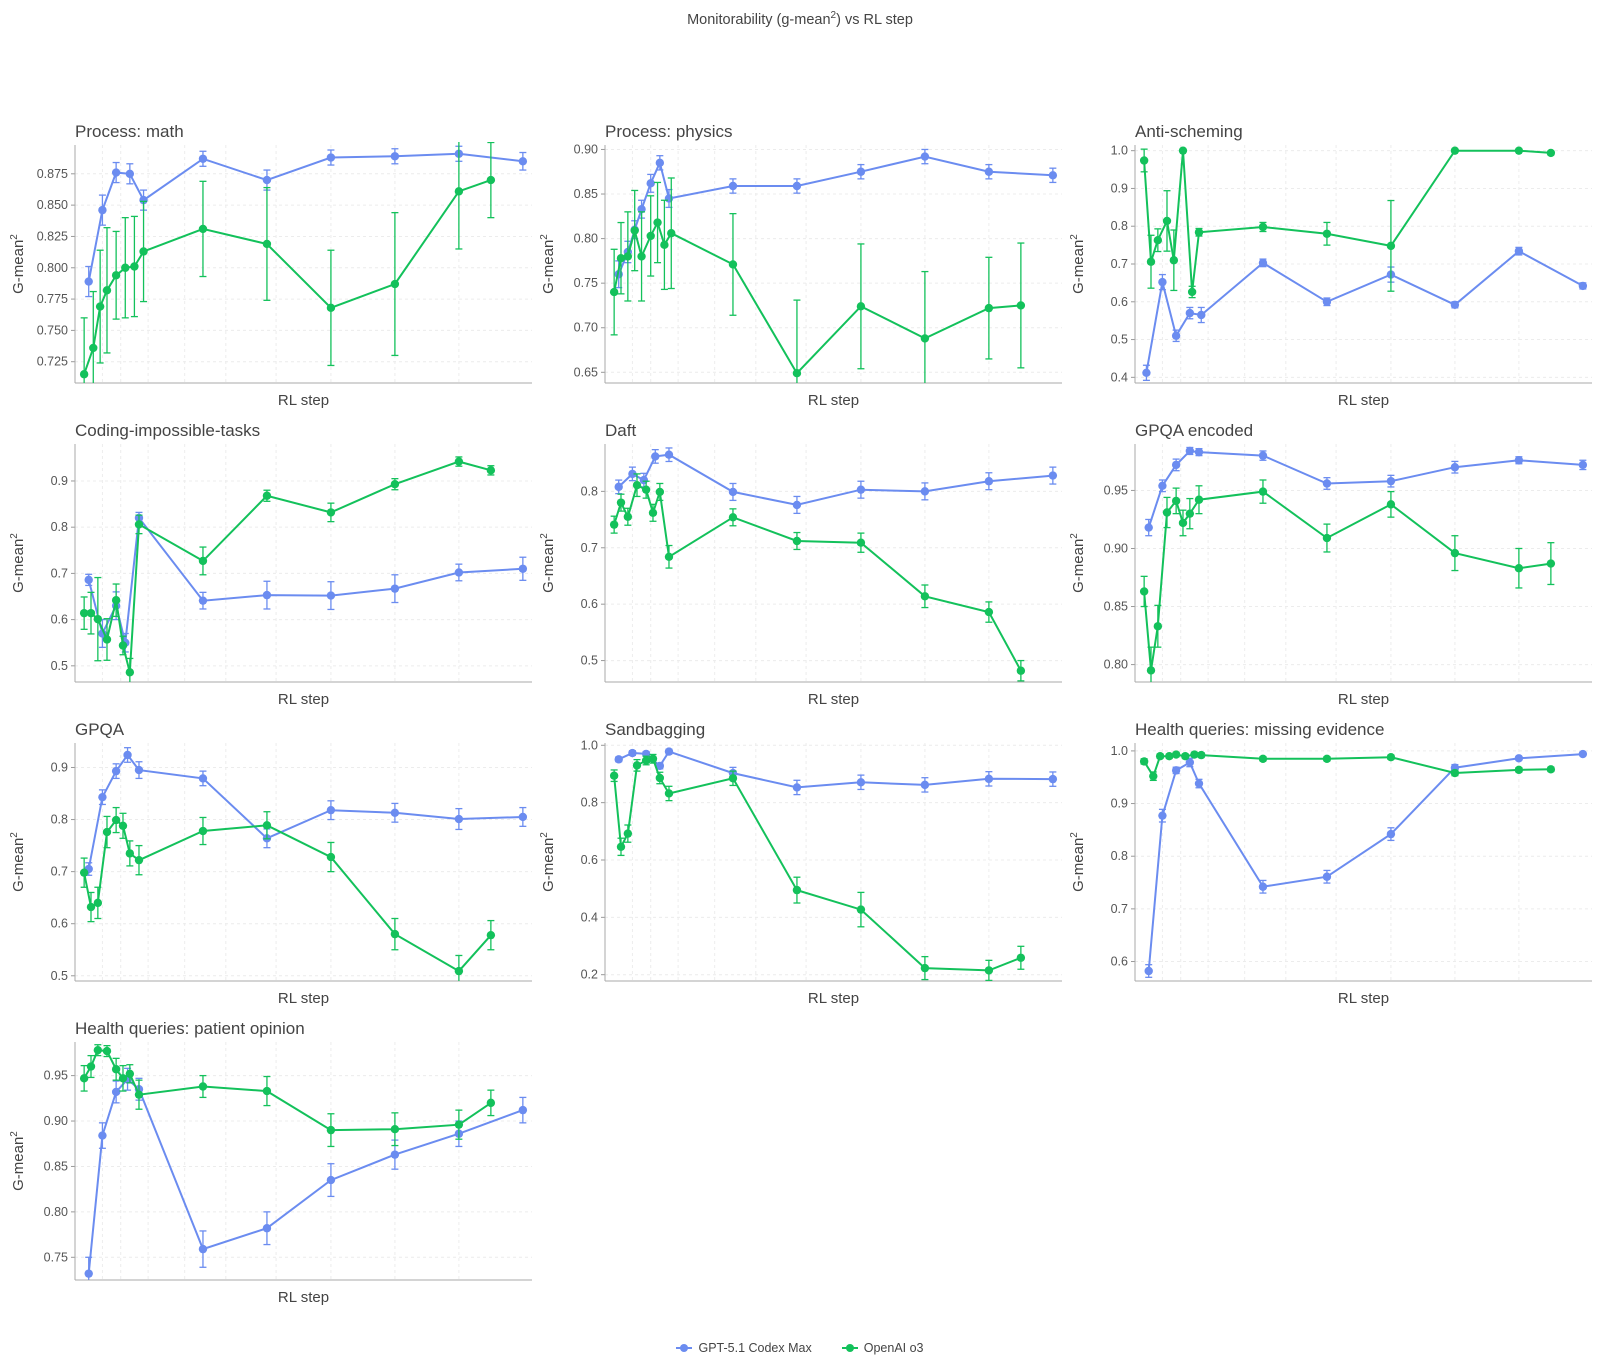 The height and width of the screenshot is (1371, 1600). What do you see at coordinates (305, 811) in the screenshot?
I see `series-line-codex` at bounding box center [305, 811].